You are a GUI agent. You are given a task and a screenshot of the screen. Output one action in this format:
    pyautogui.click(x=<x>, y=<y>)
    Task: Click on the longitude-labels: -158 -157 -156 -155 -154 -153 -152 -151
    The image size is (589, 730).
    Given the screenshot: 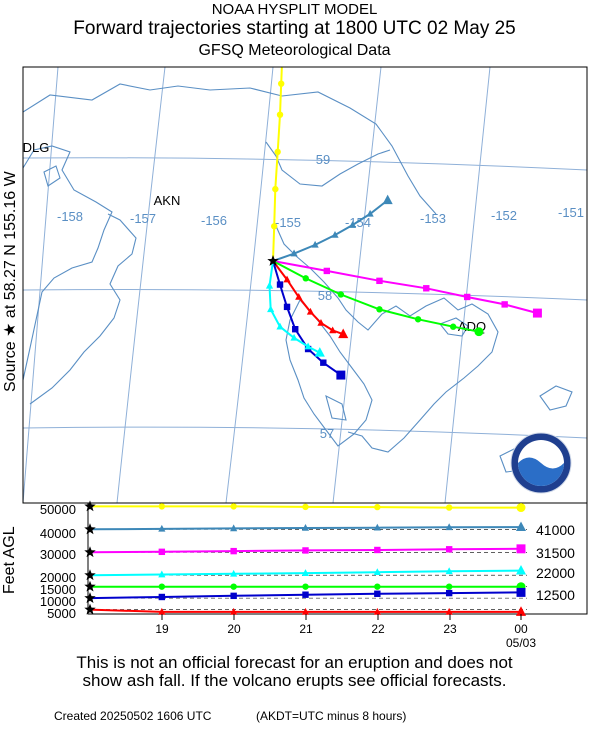 What is the action you would take?
    pyautogui.click(x=320, y=217)
    